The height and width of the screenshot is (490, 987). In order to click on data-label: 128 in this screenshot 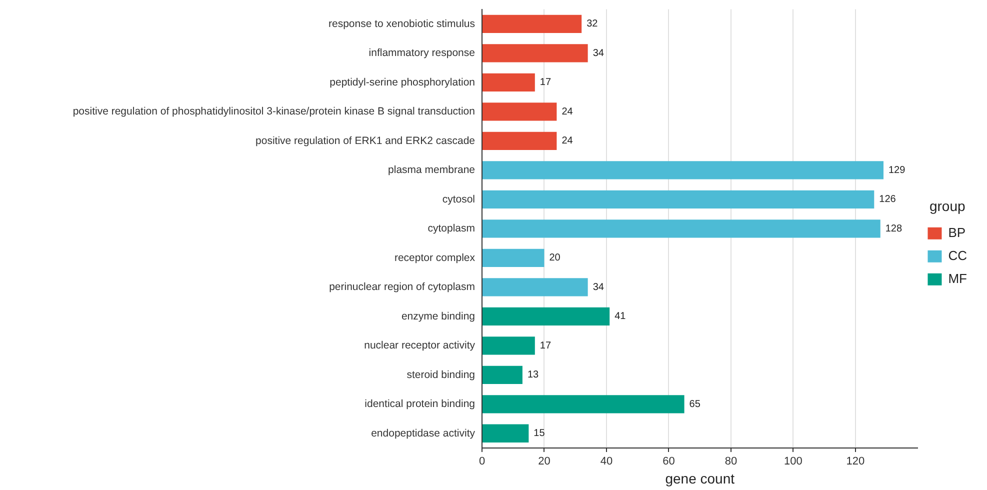, I will do `click(893, 228)`.